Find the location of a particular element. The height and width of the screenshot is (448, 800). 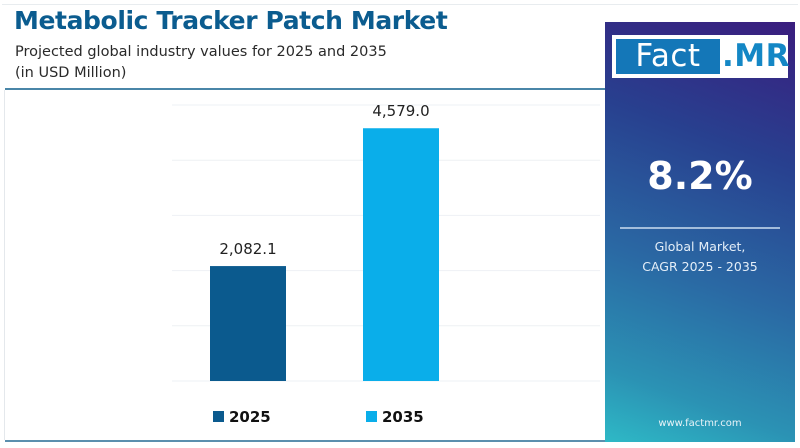

factmr-logo: Fact .MR is located at coordinates (701, 56).